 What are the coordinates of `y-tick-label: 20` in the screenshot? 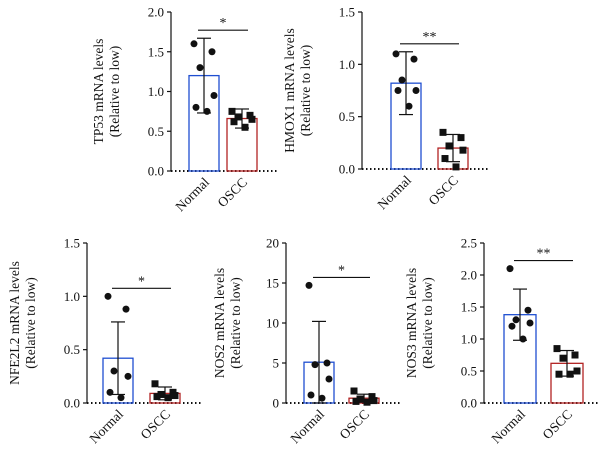 It's located at (272, 243).